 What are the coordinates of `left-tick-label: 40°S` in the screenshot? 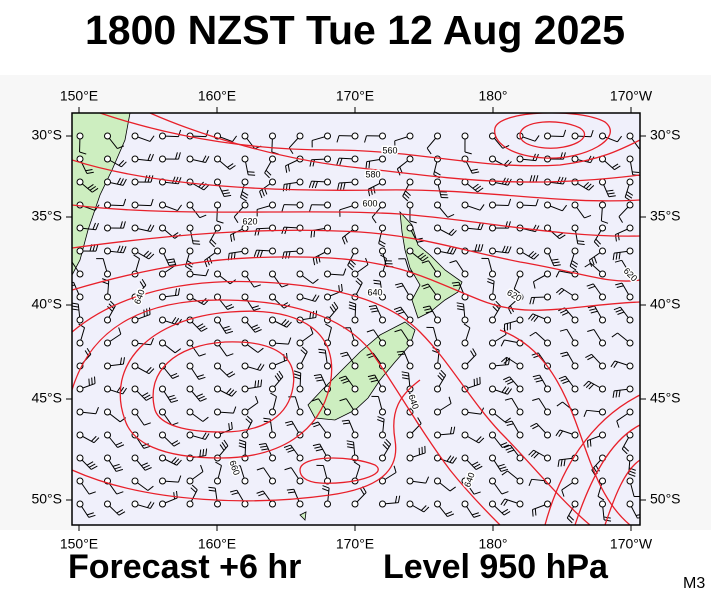 It's located at (46, 304).